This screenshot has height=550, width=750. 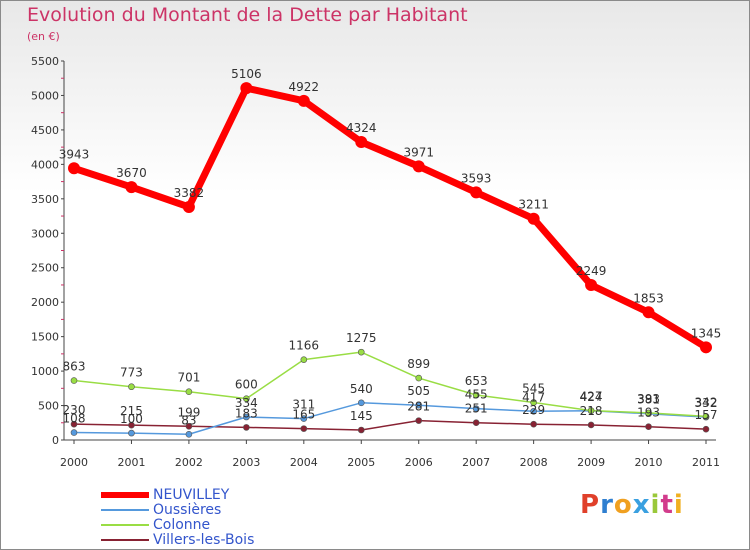 I want to click on legend-item-colonne: Colonne, so click(x=155, y=525).